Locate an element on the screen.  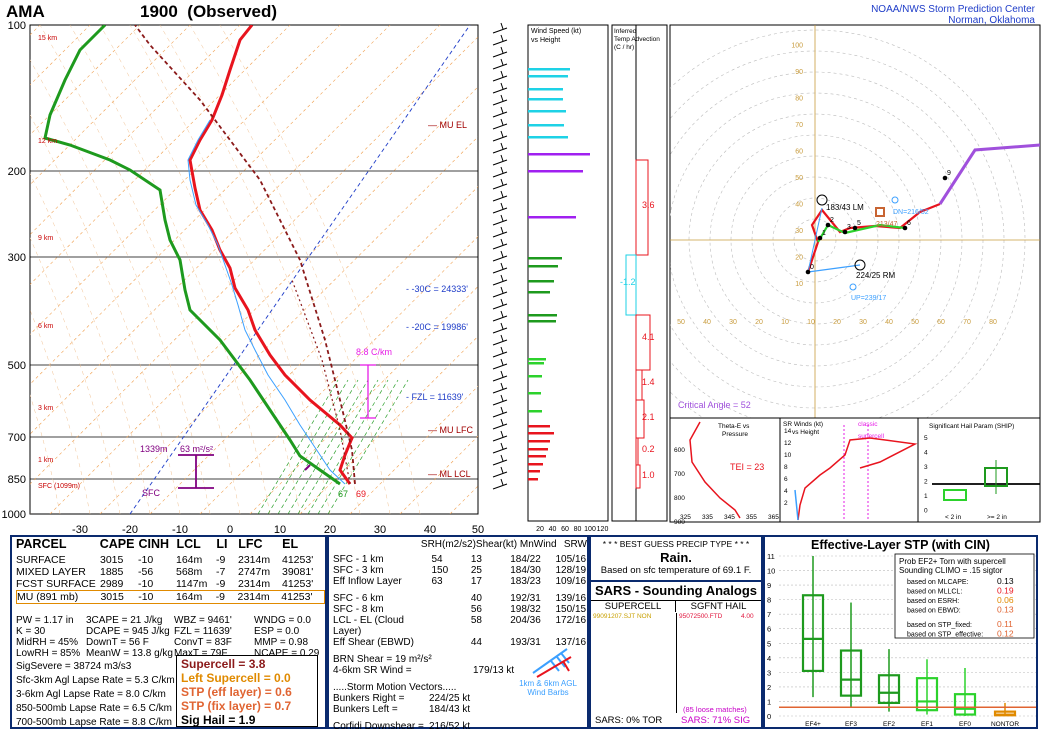
kinematics-cell: SFC - 6 km is located at coordinates (358, 598).